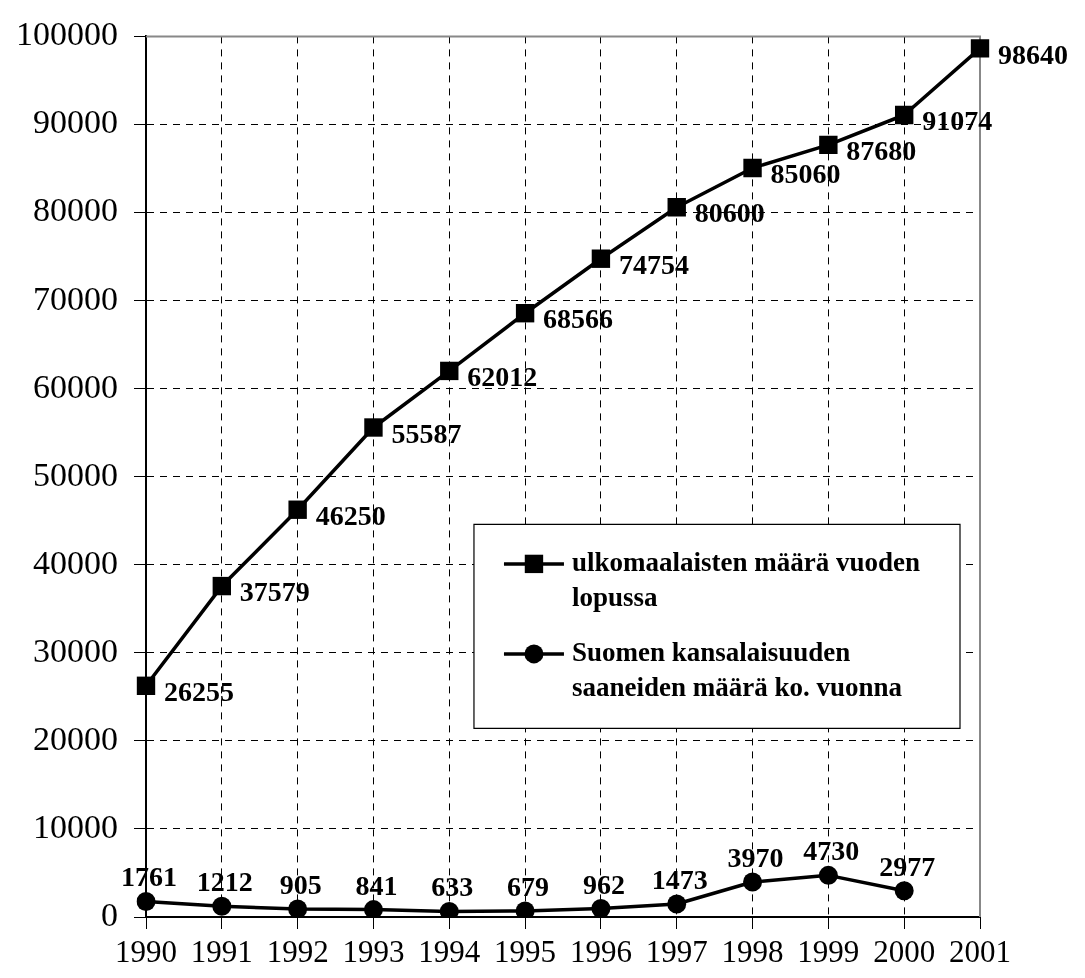 This screenshot has height=978, width=1085. I want to click on data-label: 87680, so click(881, 151).